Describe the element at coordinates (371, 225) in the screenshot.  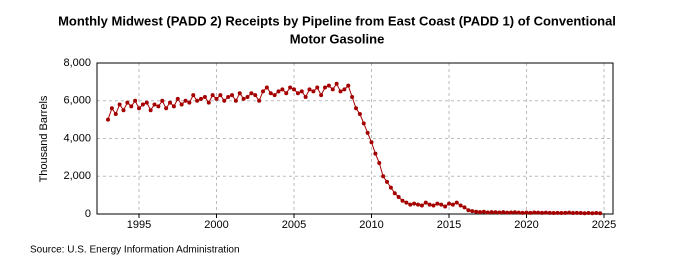
I see `x-tick-label: 2010` at that location.